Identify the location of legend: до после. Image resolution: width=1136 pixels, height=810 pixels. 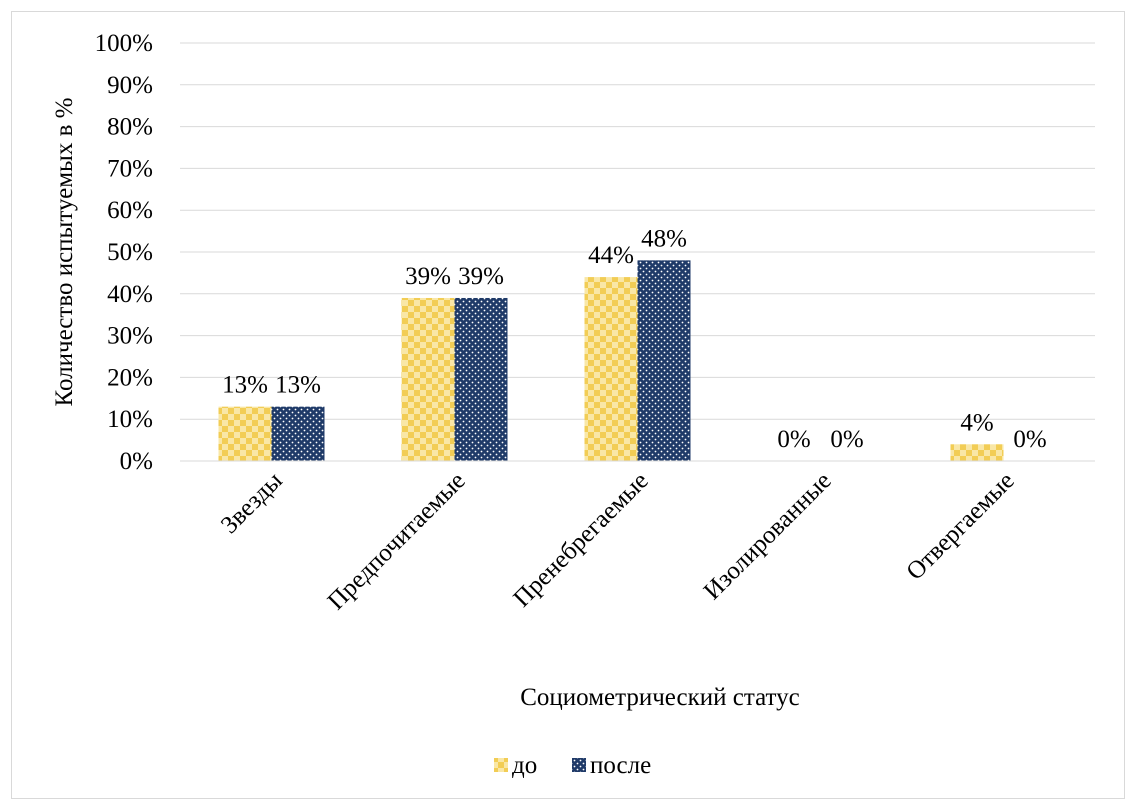
(572, 765).